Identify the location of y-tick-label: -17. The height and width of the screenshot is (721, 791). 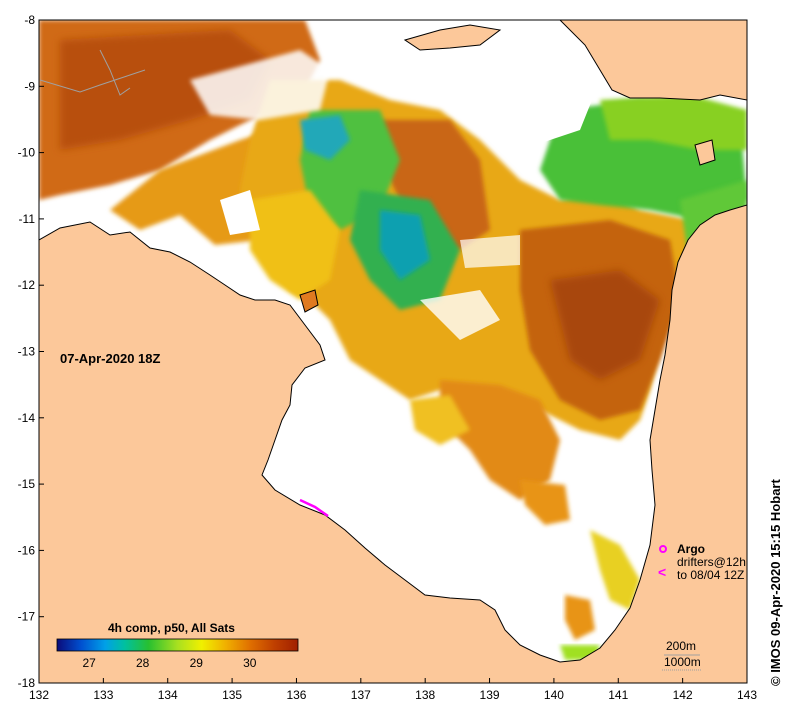
(27, 617).